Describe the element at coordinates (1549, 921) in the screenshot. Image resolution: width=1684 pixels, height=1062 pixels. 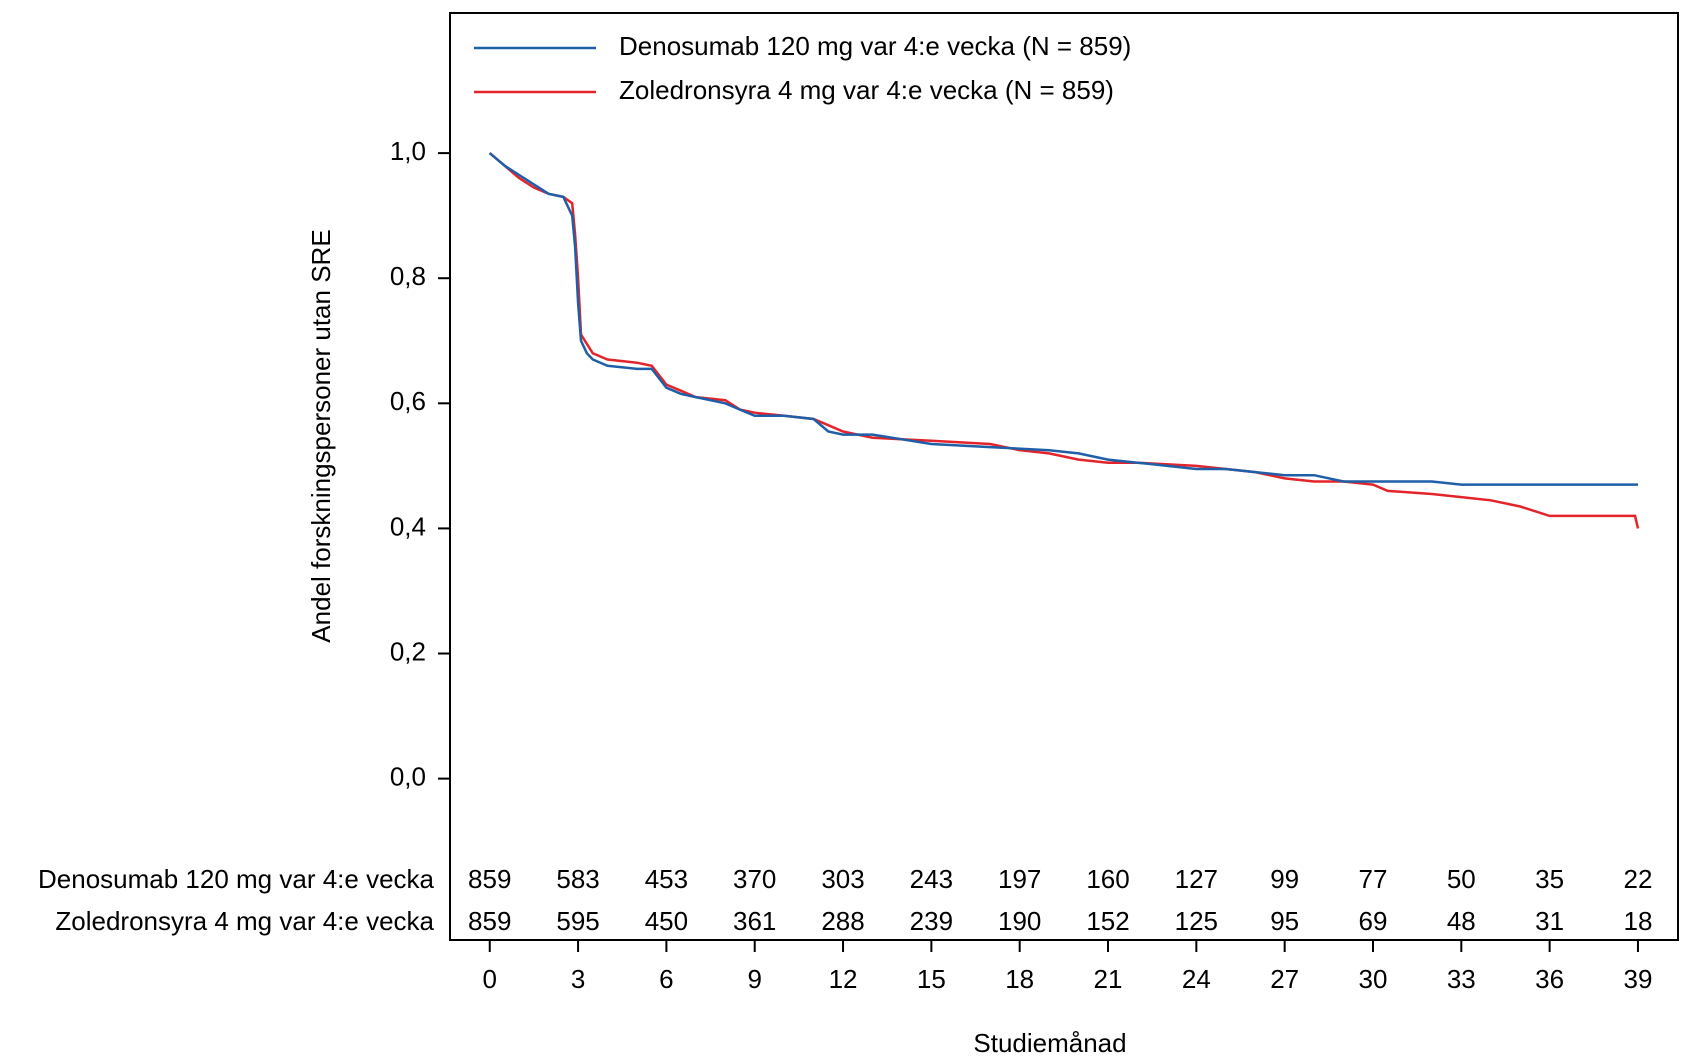
I see `risk-count: 31` at that location.